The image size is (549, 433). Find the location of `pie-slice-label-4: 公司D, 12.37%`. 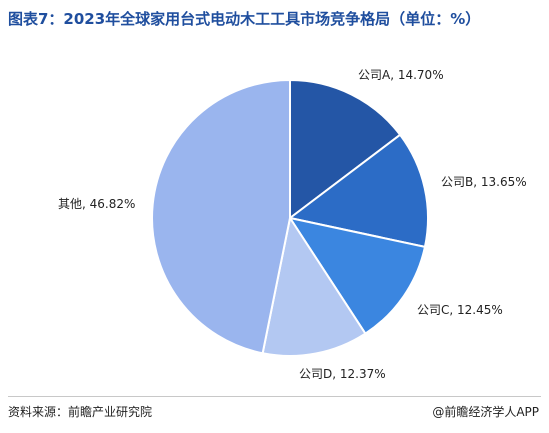

pie-slice-label-4: 公司D, 12.37% is located at coordinates (342, 374).